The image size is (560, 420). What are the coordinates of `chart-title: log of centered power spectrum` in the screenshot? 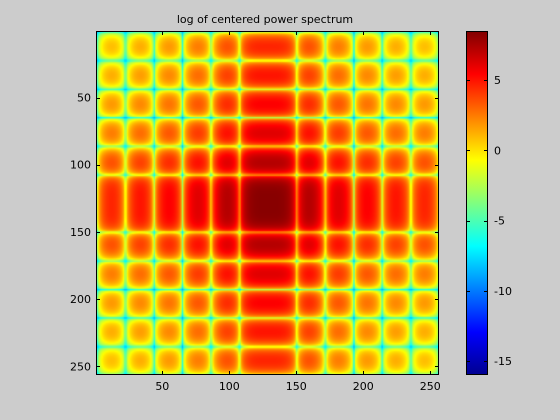 It's located at (265, 19).